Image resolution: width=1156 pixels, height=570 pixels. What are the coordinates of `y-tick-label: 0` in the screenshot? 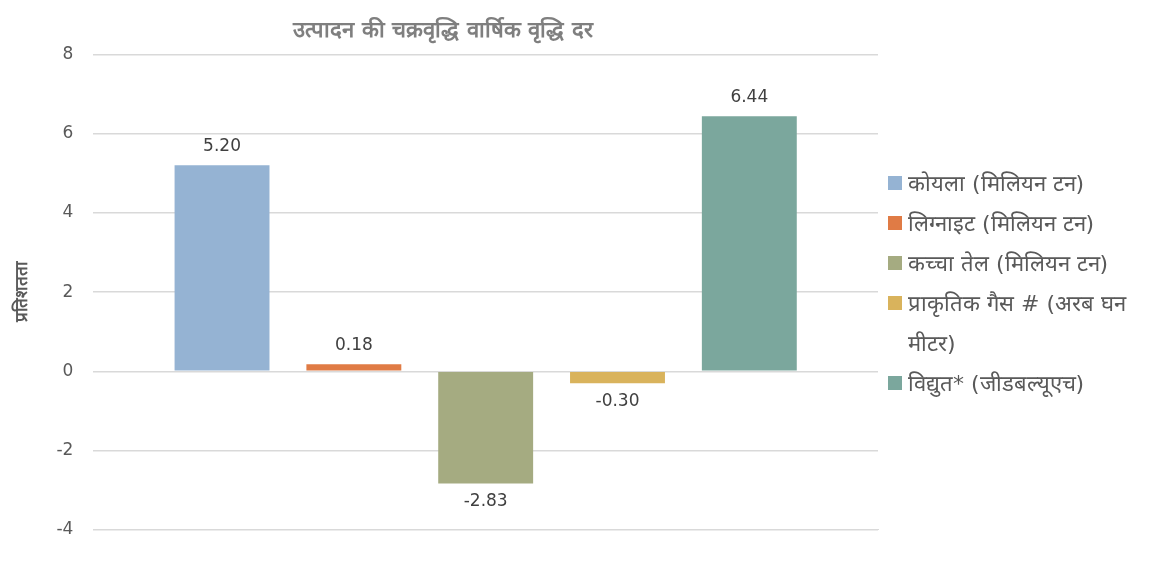 It's located at (68, 369).